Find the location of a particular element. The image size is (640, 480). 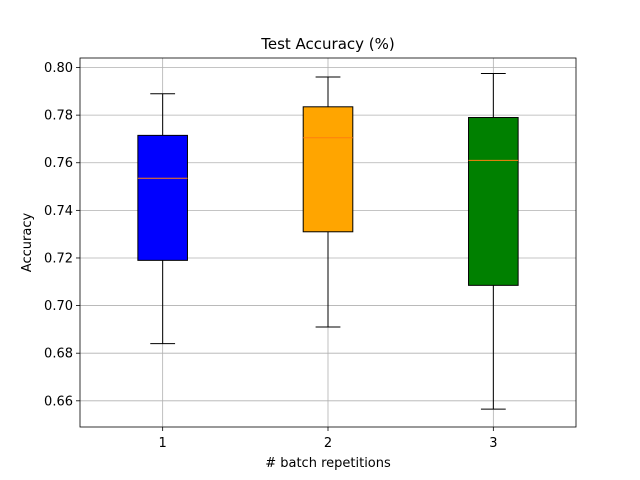

y-tick-label: 0.68 is located at coordinates (58, 354).